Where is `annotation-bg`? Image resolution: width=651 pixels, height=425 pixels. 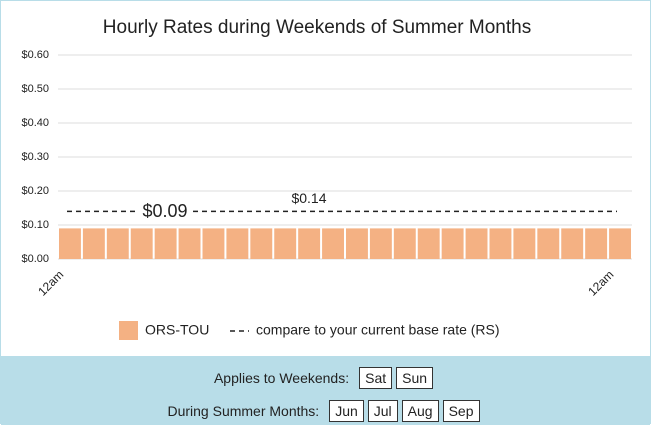
annotation-bg is located at coordinates (165, 210).